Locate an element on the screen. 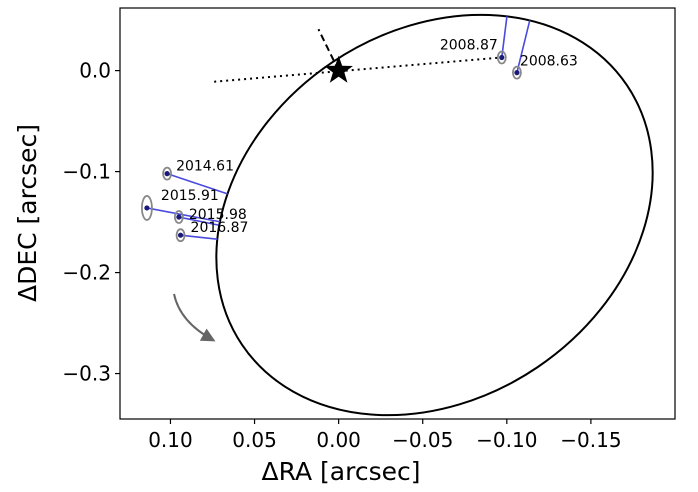  x-tick-label: −0.05 is located at coordinates (422, 440).